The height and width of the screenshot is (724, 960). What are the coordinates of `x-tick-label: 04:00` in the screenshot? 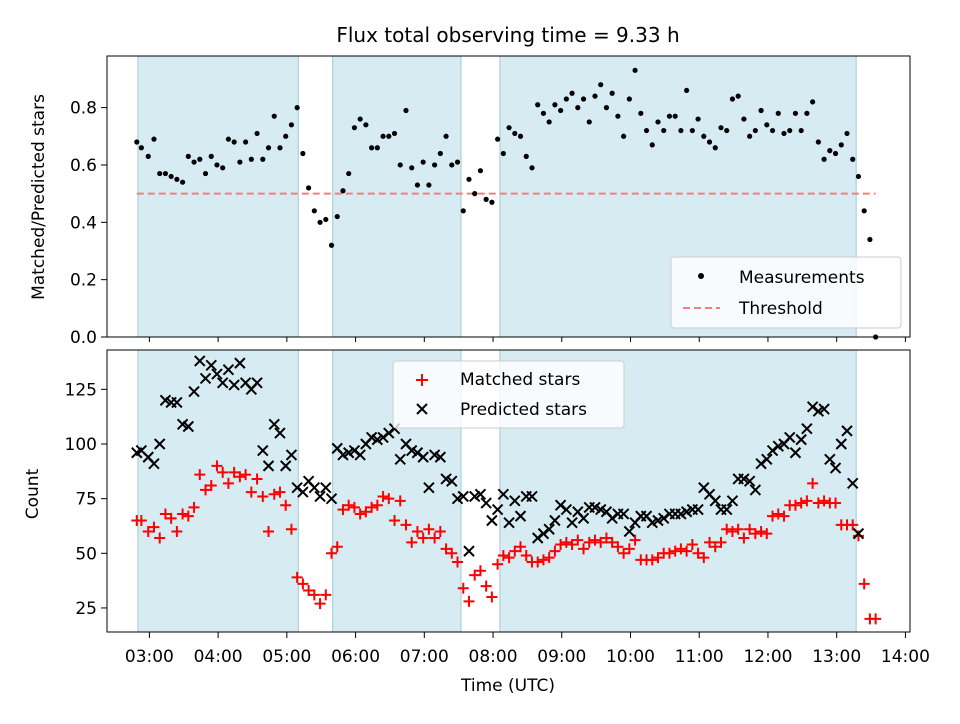 It's located at (218, 657).